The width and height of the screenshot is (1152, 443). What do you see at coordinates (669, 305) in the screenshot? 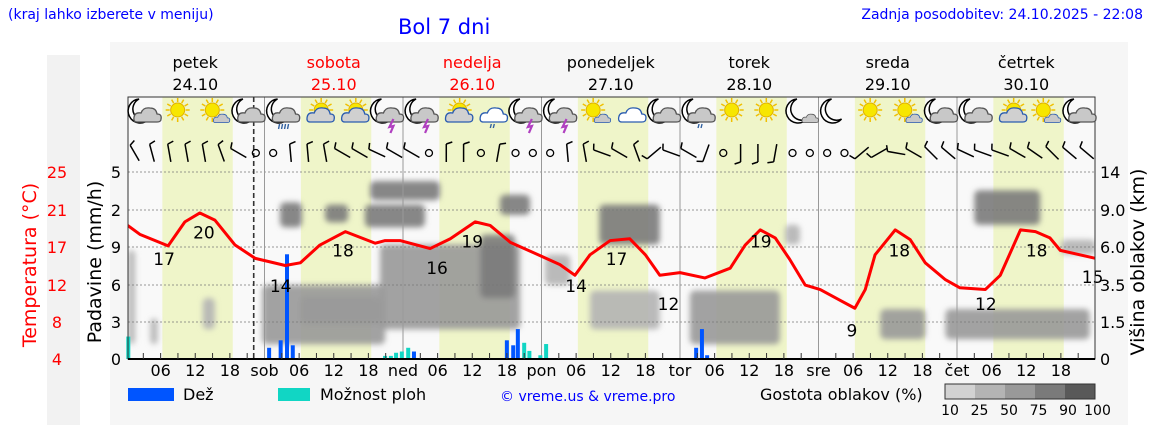
I see `temperature-label: 12` at bounding box center [669, 305].